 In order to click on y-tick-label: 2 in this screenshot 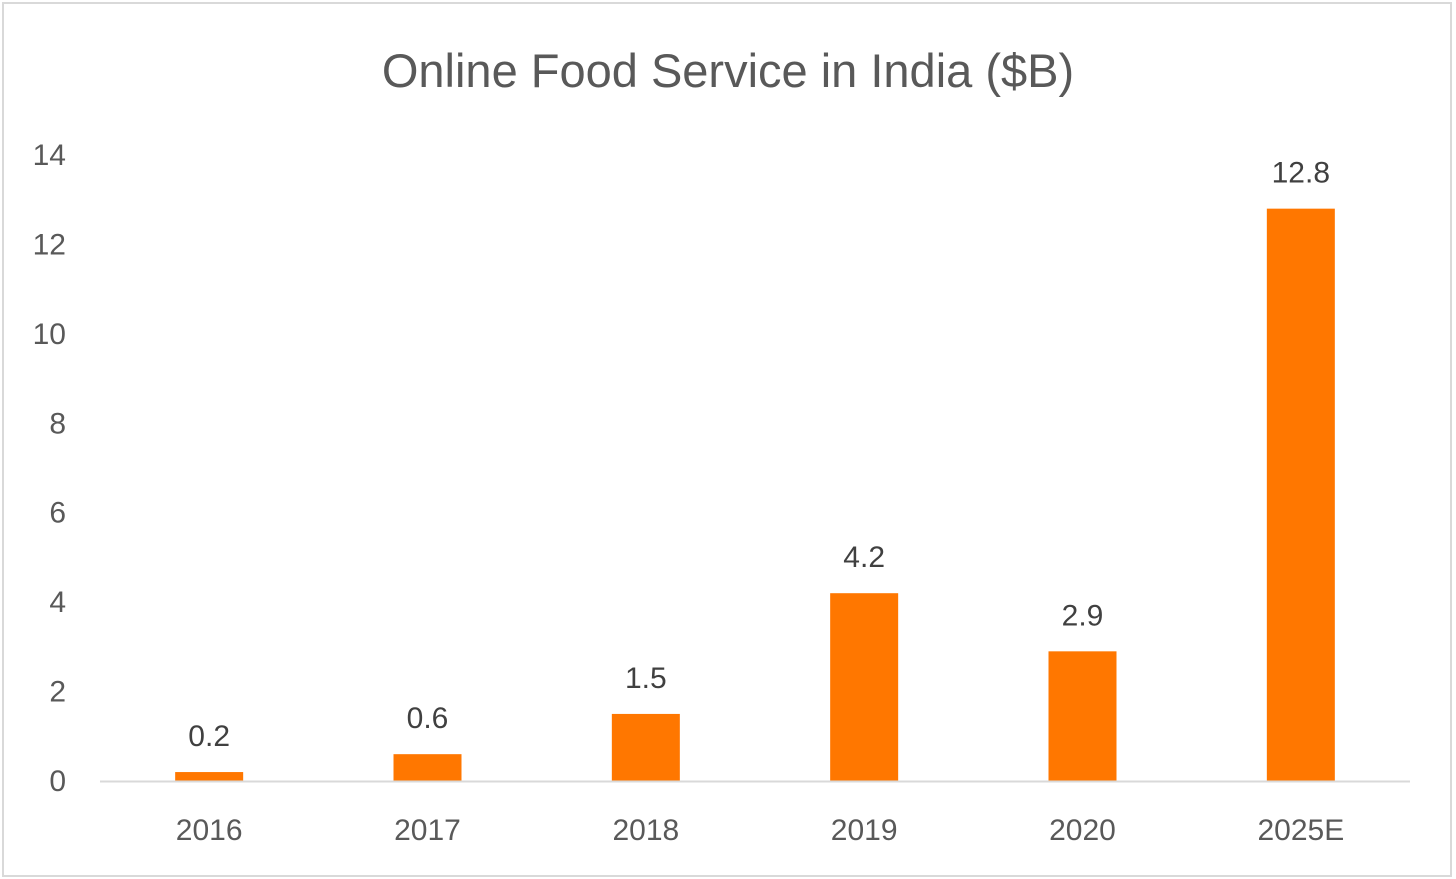, I will do `click(57, 692)`.